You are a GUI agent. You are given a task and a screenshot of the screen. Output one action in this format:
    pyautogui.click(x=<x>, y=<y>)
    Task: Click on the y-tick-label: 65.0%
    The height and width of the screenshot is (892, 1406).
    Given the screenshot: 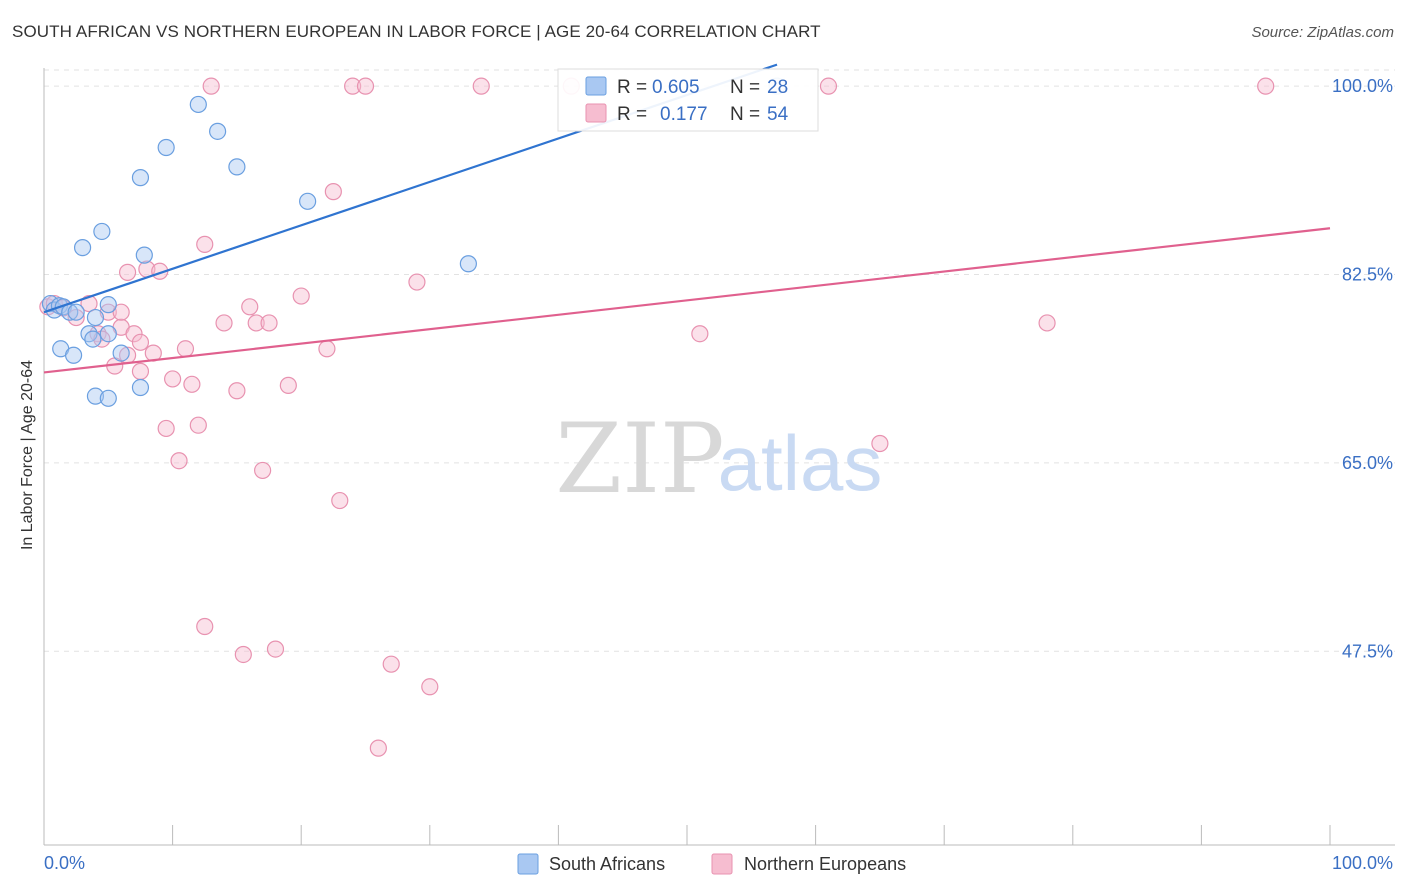 What is the action you would take?
    pyautogui.click(x=1367, y=463)
    